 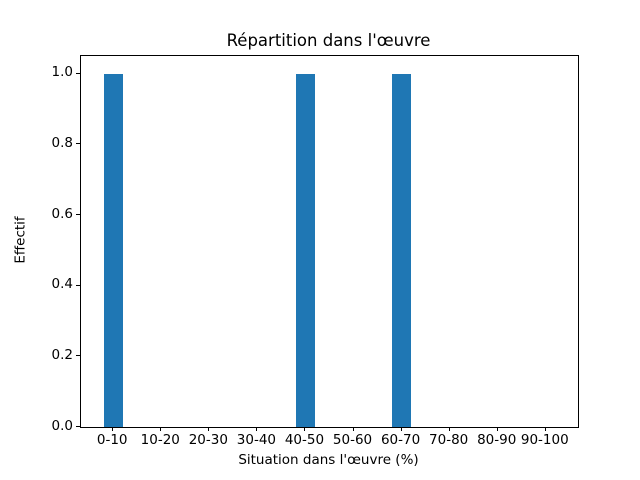 What do you see at coordinates (62, 72) in the screenshot?
I see `y-tick-label: 1.0` at bounding box center [62, 72].